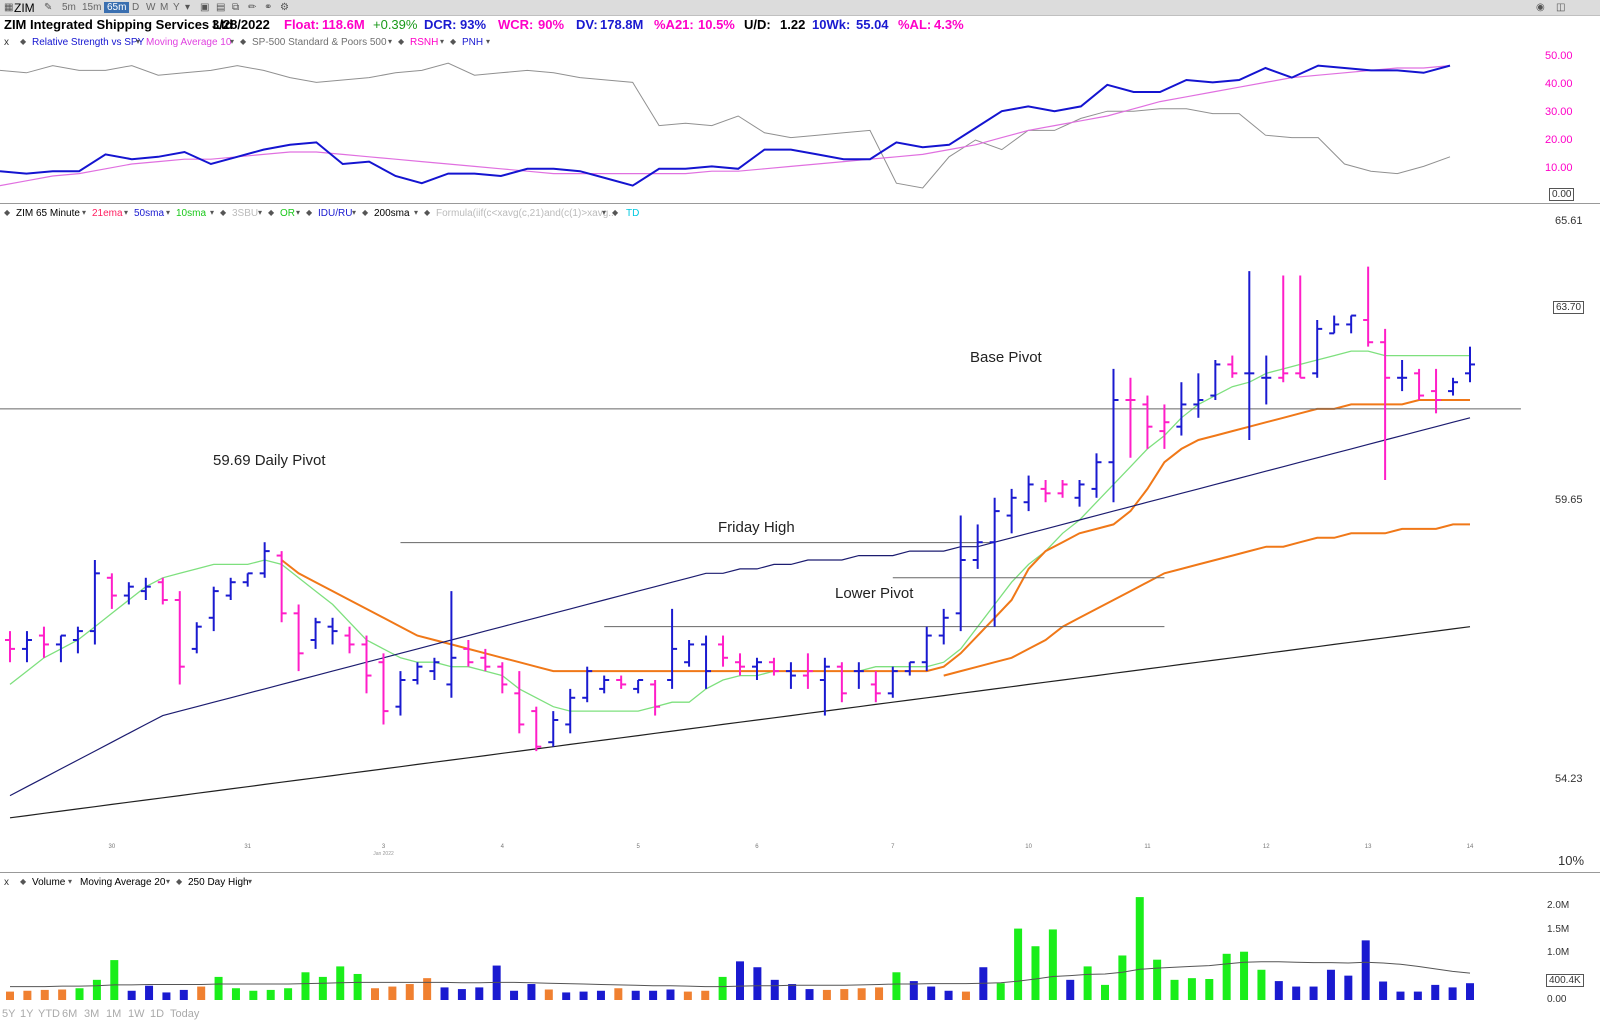 The width and height of the screenshot is (1600, 1025). Describe the element at coordinates (117, 7) in the screenshot. I see `tf-65m: 65m` at that location.